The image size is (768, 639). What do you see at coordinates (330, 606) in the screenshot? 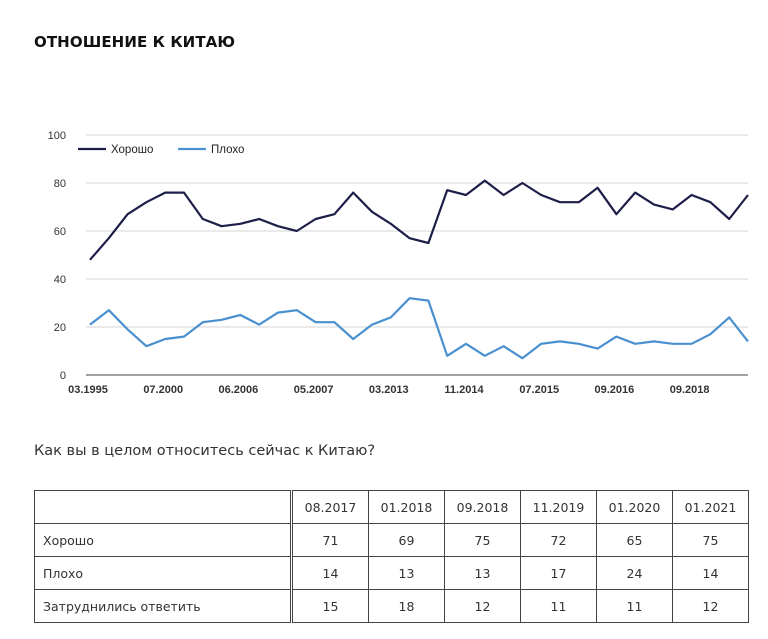
I see `table-cell: 15` at bounding box center [330, 606].